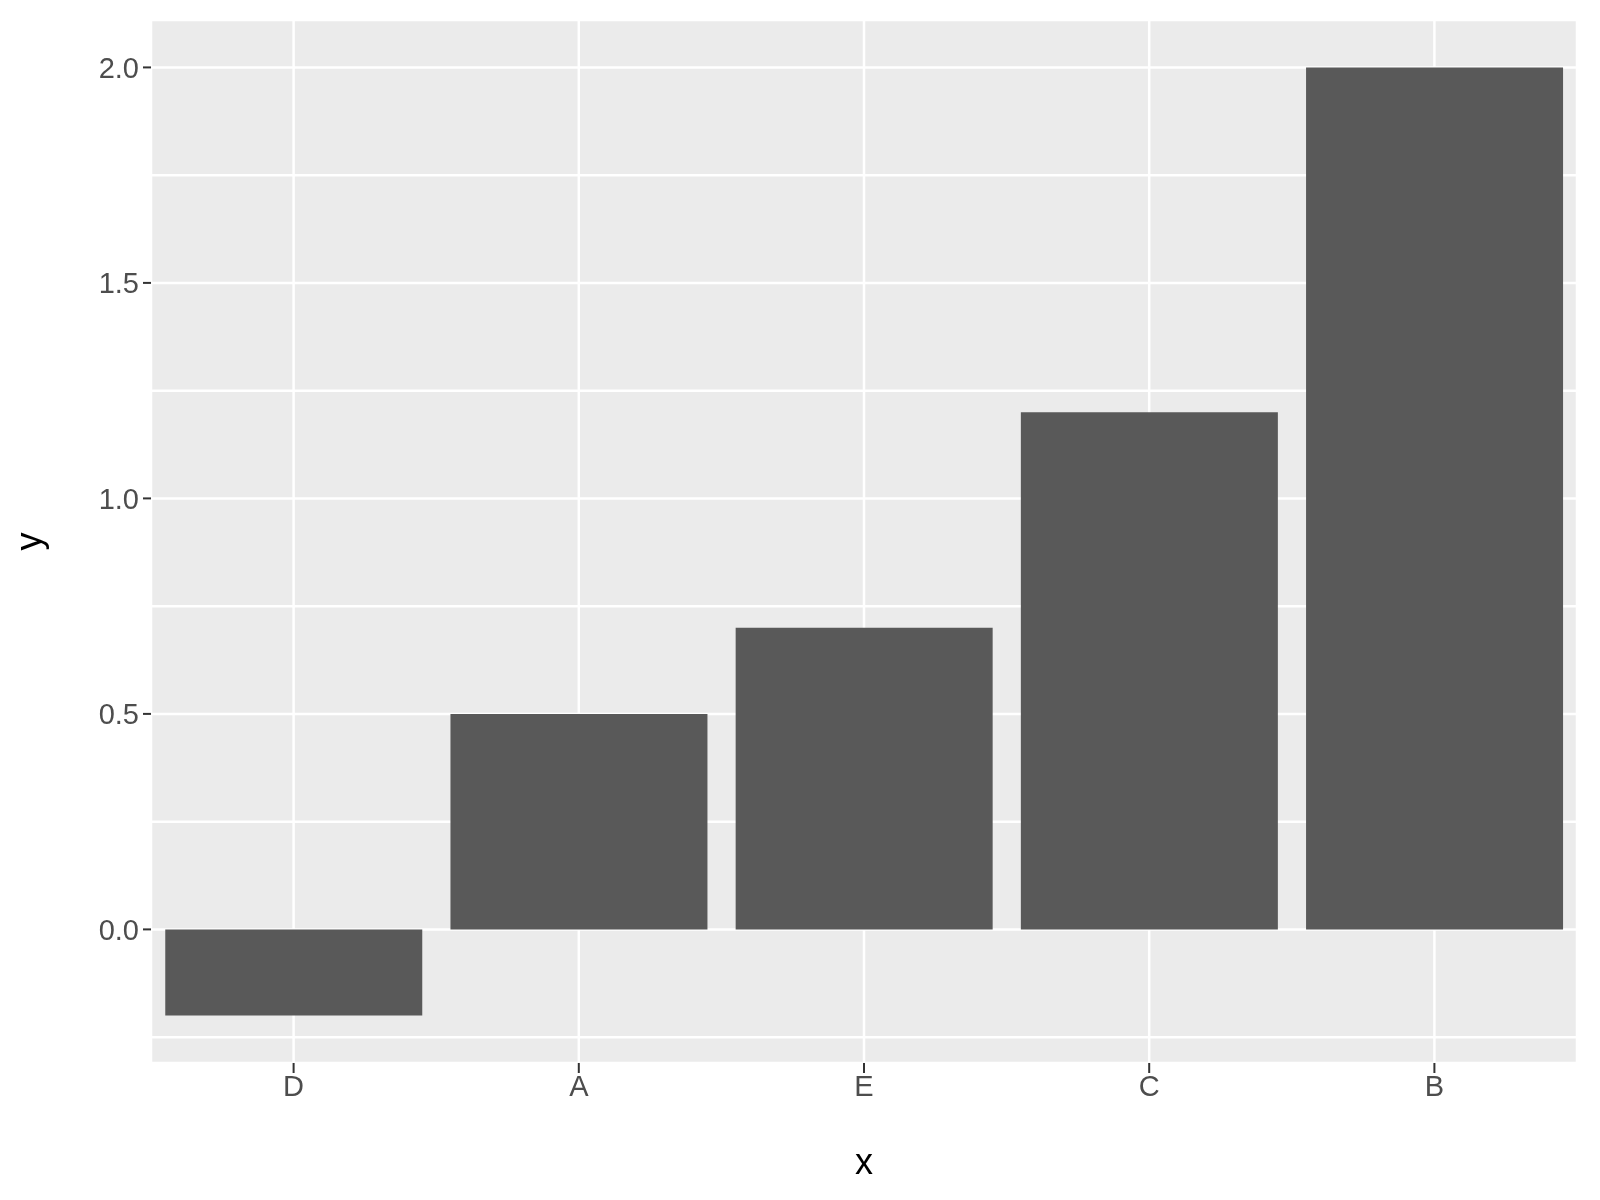 Image resolution: width=1600 pixels, height=1200 pixels. Describe the element at coordinates (118, 67) in the screenshot. I see `y-tick-label: 2.0` at that location.